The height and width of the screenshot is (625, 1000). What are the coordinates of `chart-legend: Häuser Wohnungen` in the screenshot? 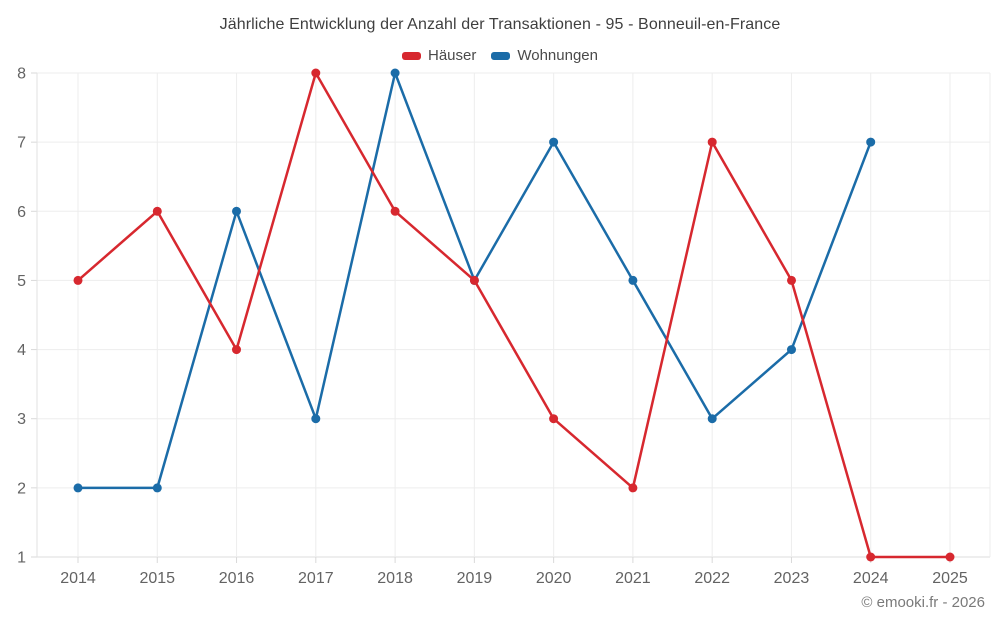 It's located at (500, 55).